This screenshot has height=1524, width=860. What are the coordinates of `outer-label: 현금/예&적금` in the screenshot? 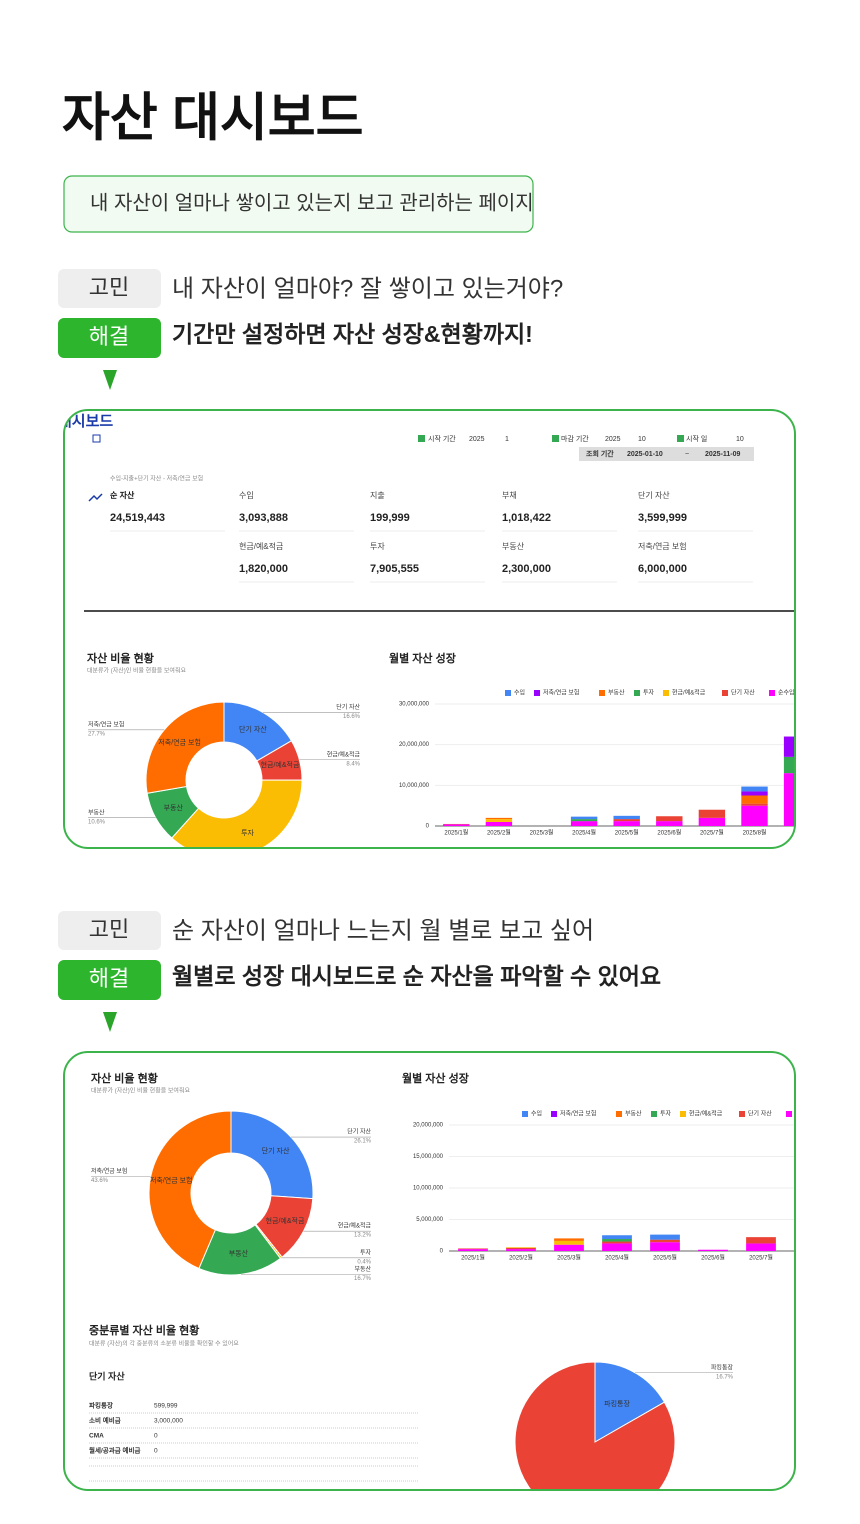 It's located at (355, 1226).